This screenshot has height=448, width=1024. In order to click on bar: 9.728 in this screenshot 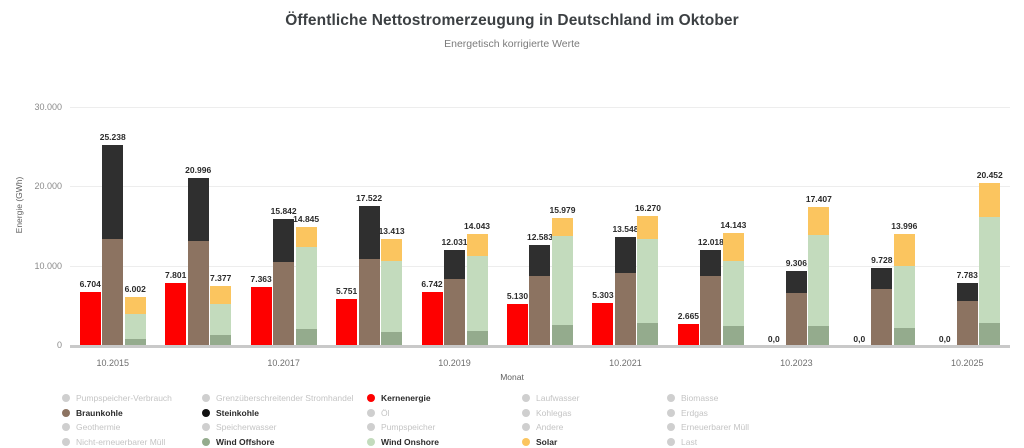, I will do `click(882, 300)`.